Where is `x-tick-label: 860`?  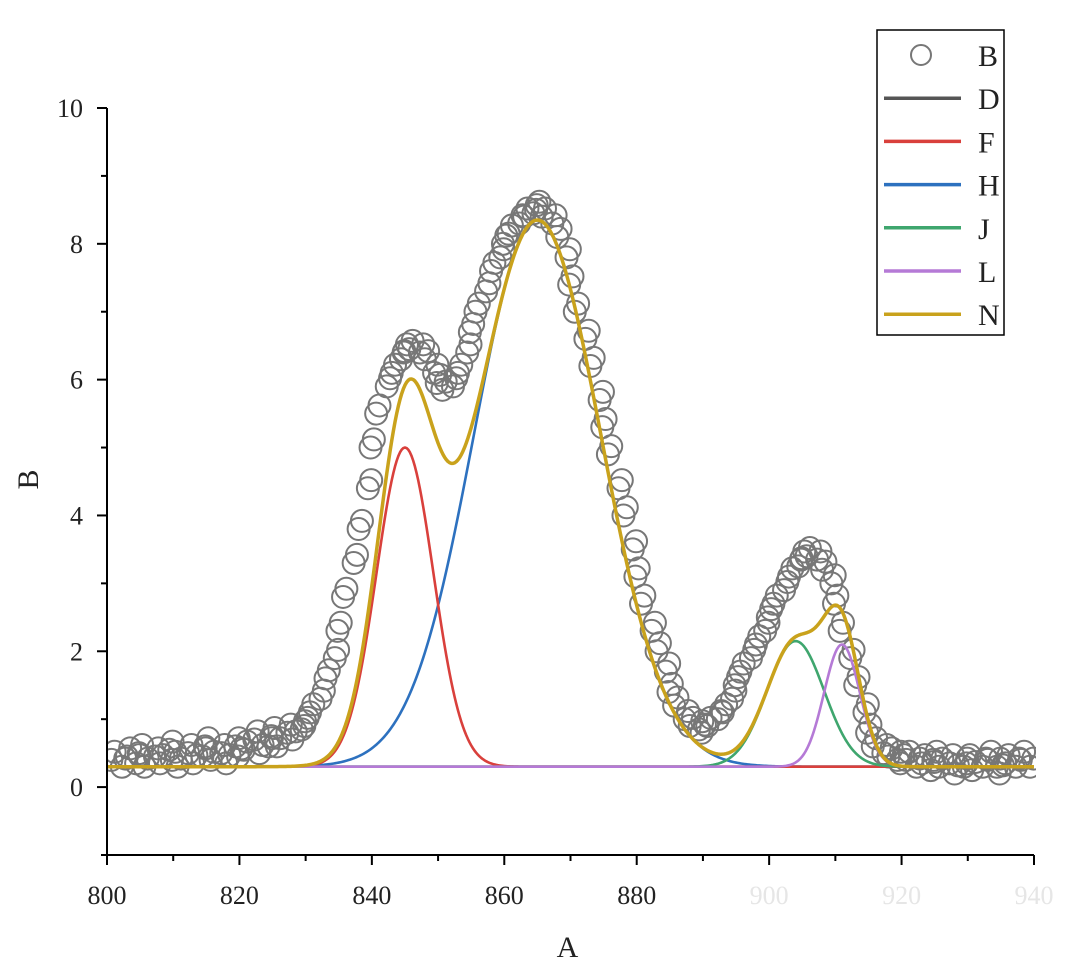
x-tick-label: 860 is located at coordinates (504, 895).